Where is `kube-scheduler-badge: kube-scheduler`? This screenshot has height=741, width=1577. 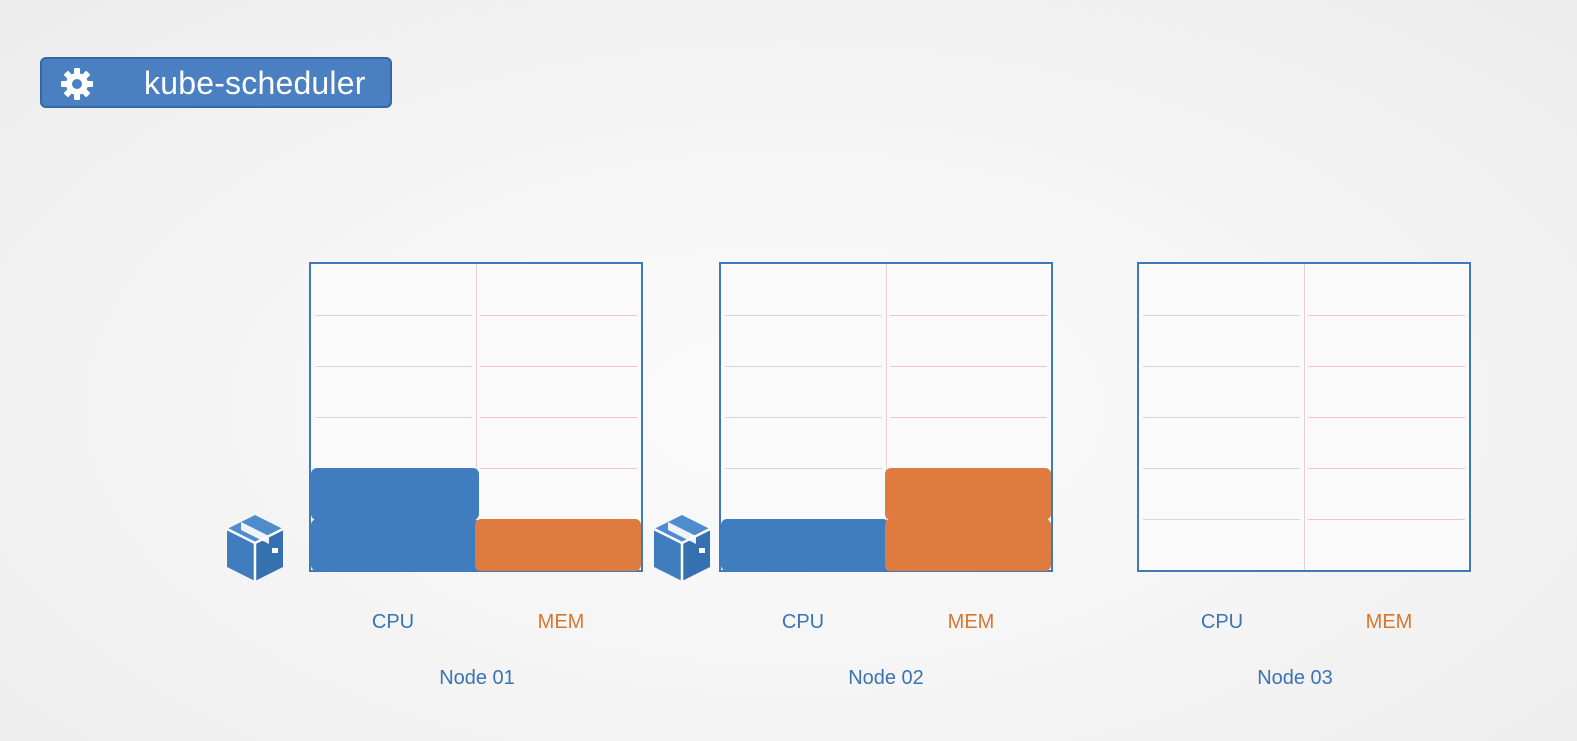
kube-scheduler-badge: kube-scheduler is located at coordinates (216, 82).